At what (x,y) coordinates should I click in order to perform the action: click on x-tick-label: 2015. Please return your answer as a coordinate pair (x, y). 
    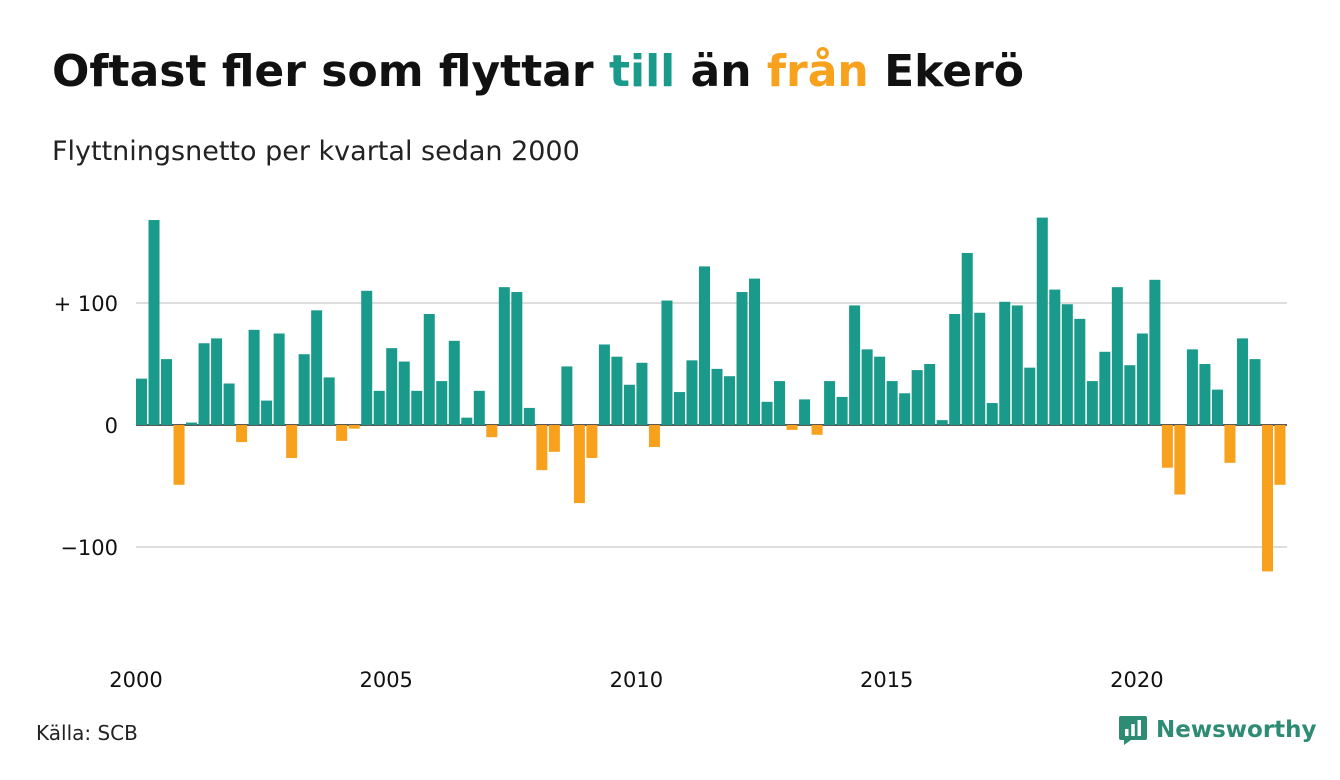
    Looking at the image, I should click on (886, 680).